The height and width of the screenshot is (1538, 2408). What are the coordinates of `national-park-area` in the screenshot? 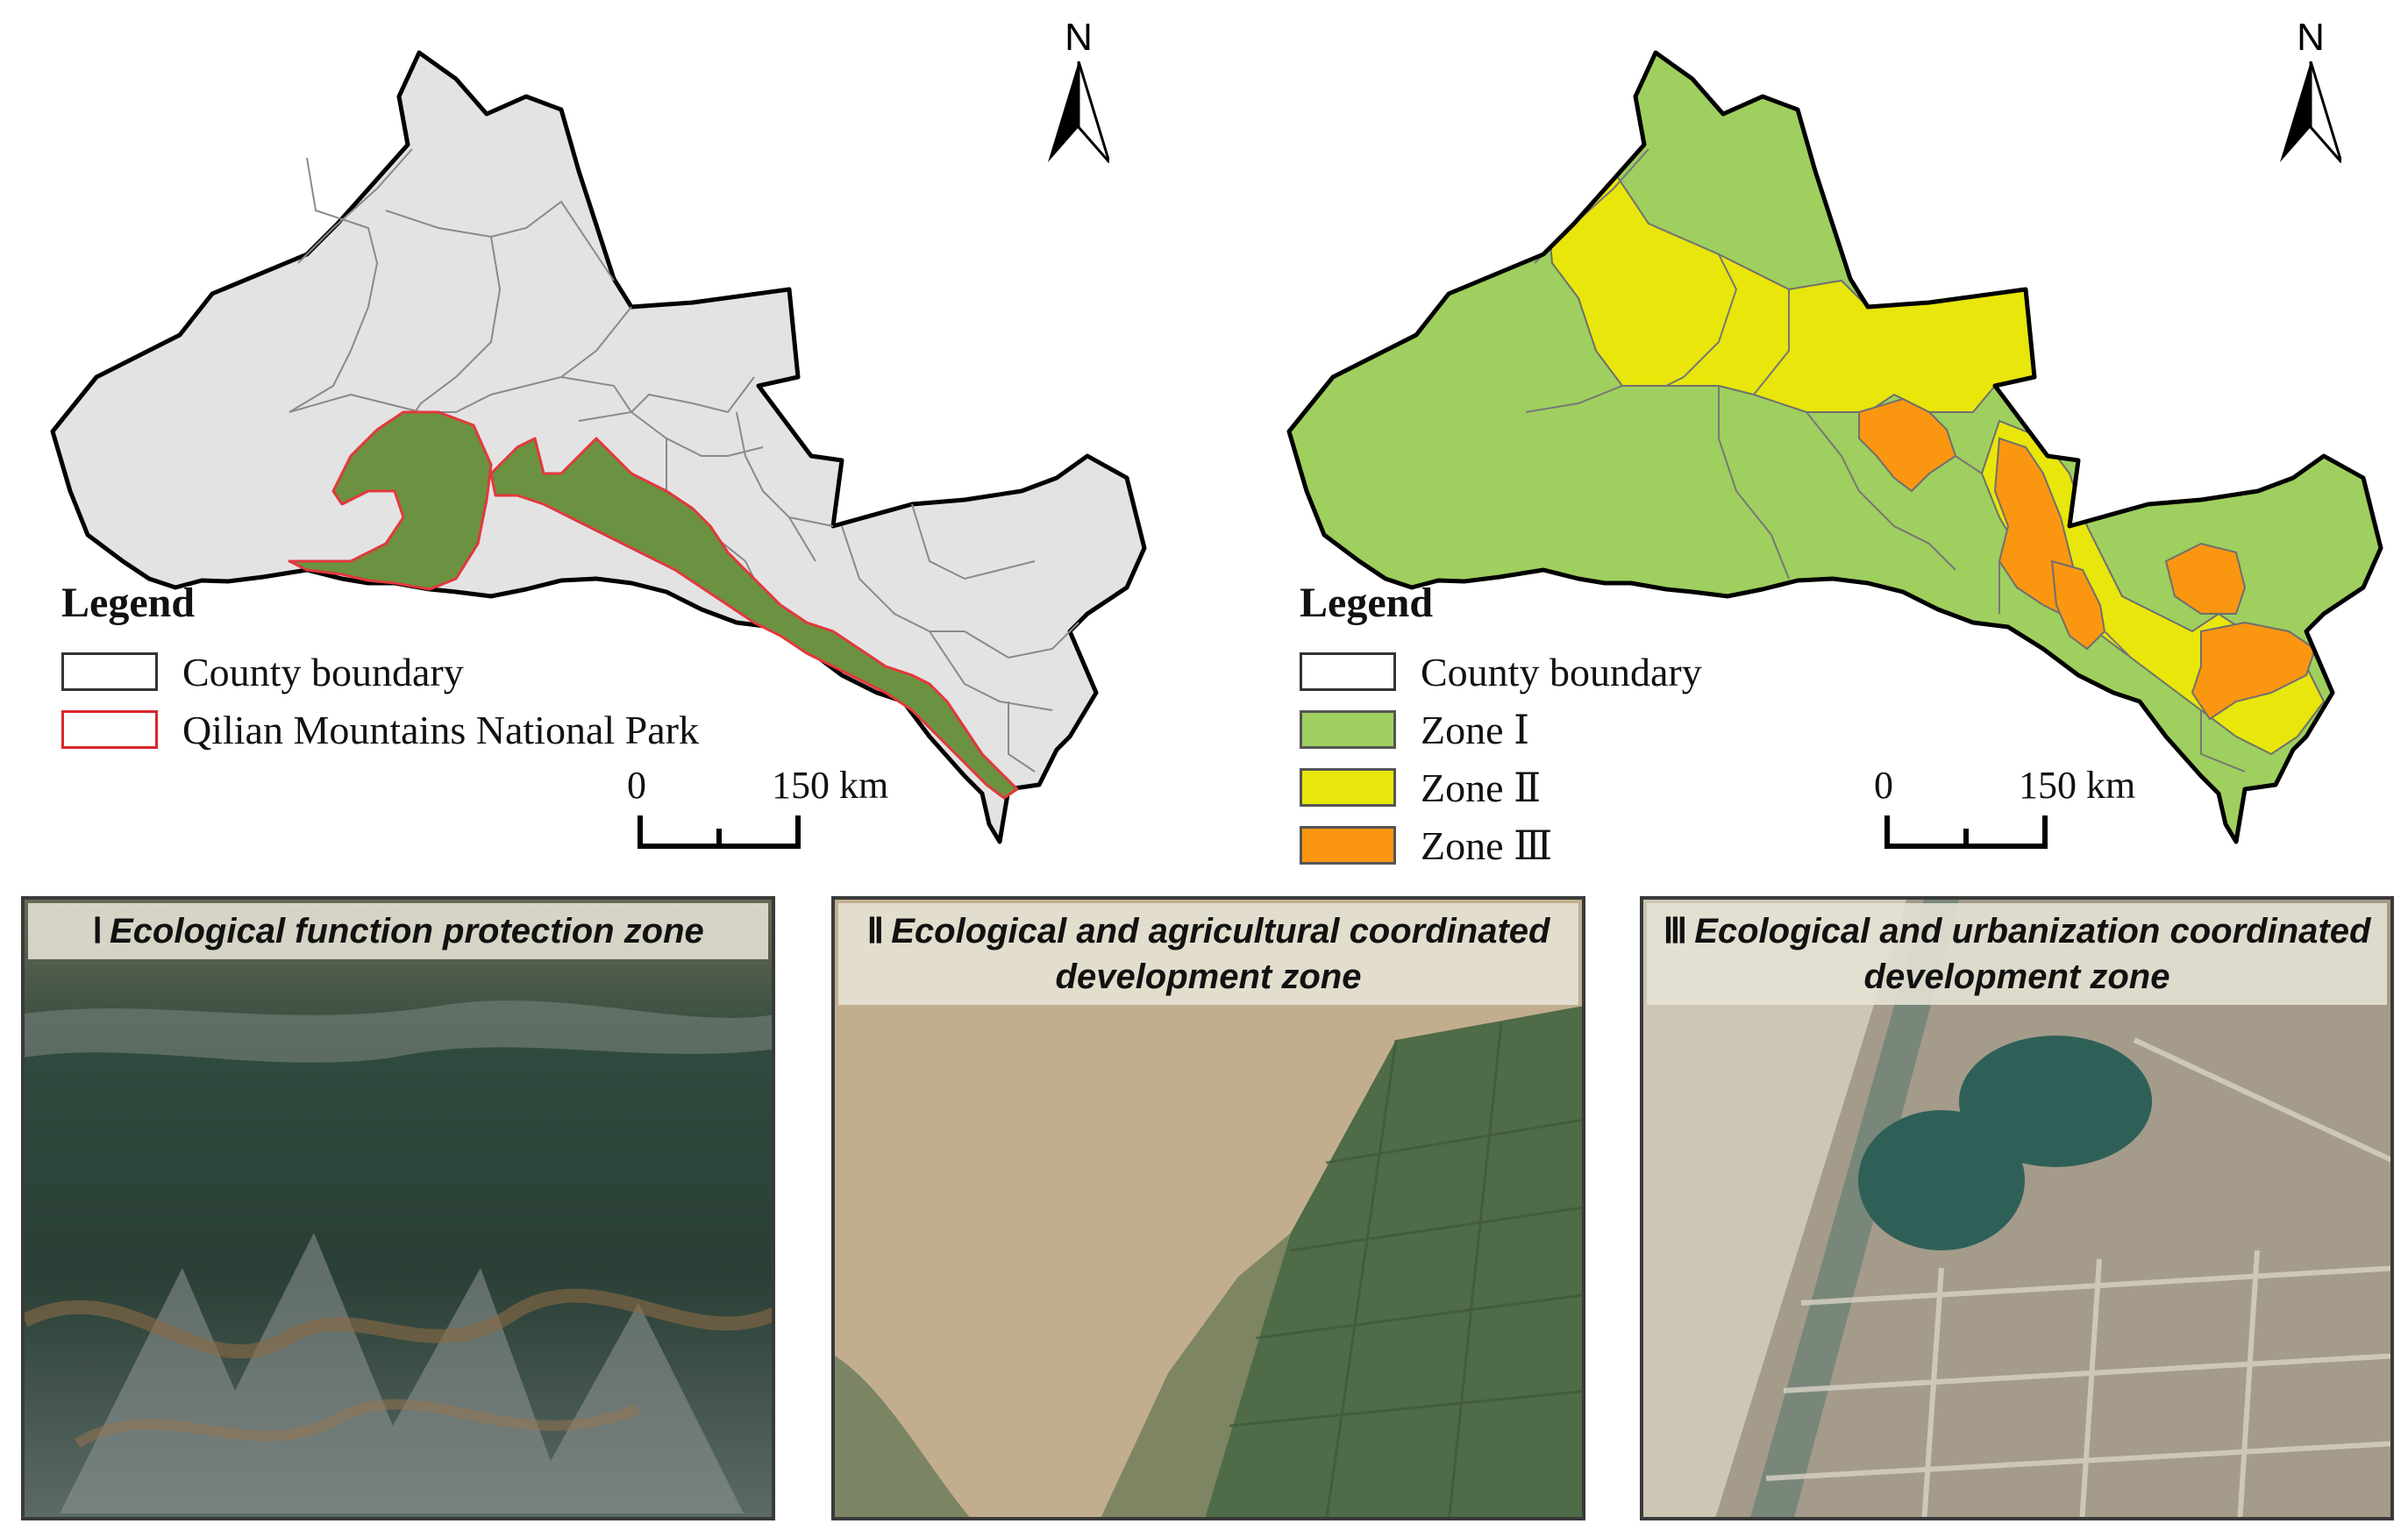 It's located at (654, 605).